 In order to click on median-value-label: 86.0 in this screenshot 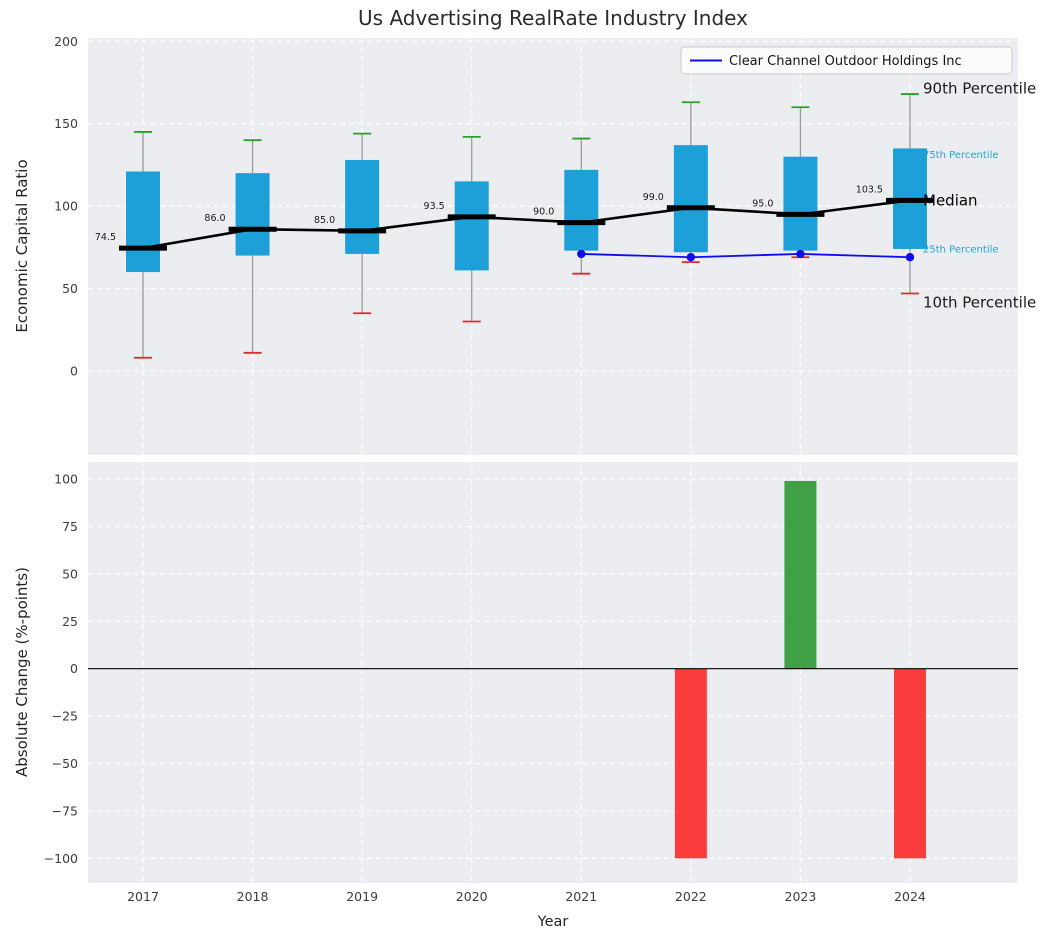, I will do `click(214, 218)`.